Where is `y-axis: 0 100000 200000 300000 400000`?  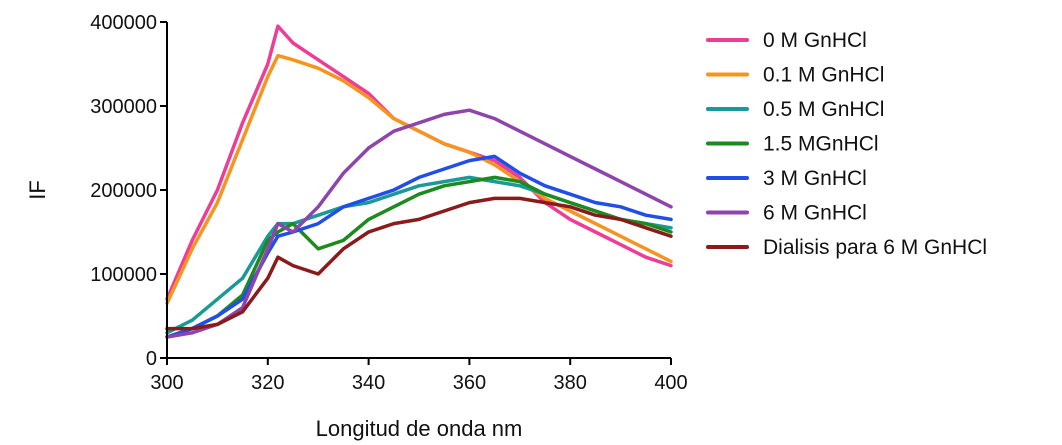
y-axis: 0 100000 200000 300000 400000 is located at coordinates (129, 191).